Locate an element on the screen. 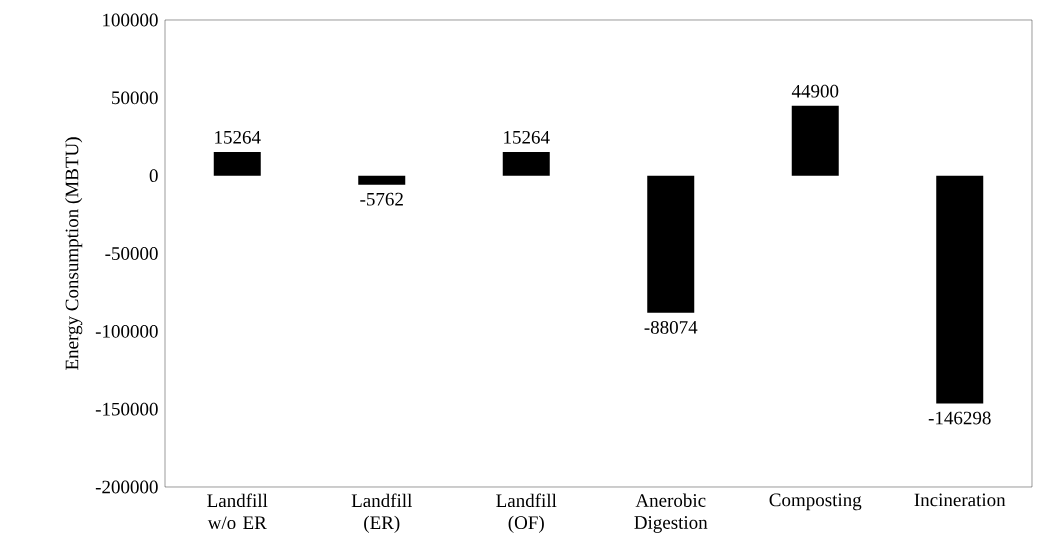  y-tick-label: 50000 is located at coordinates (135, 98).